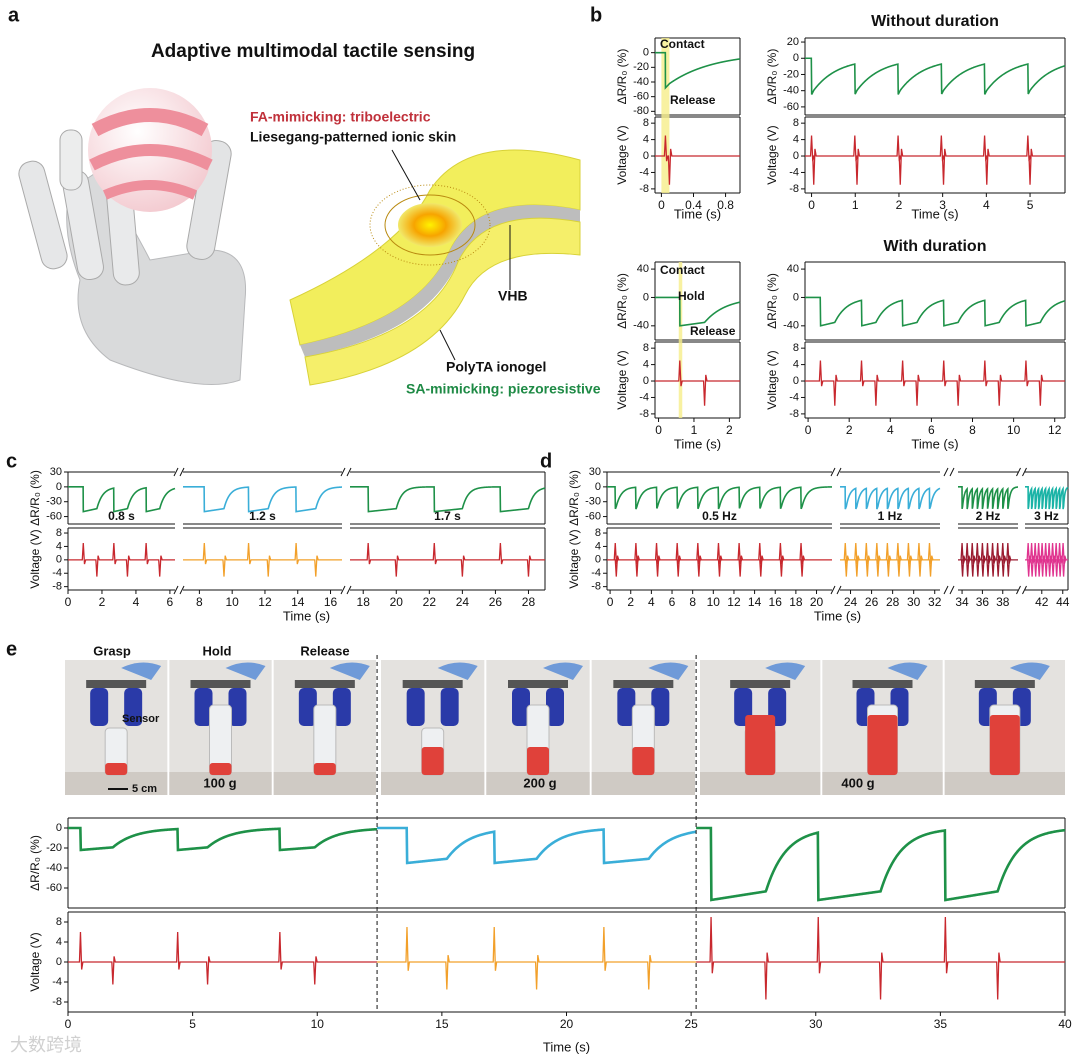 The height and width of the screenshot is (1063, 1080). Describe the element at coordinates (232, 602) in the screenshot. I see `x-tick-label: 10` at that location.